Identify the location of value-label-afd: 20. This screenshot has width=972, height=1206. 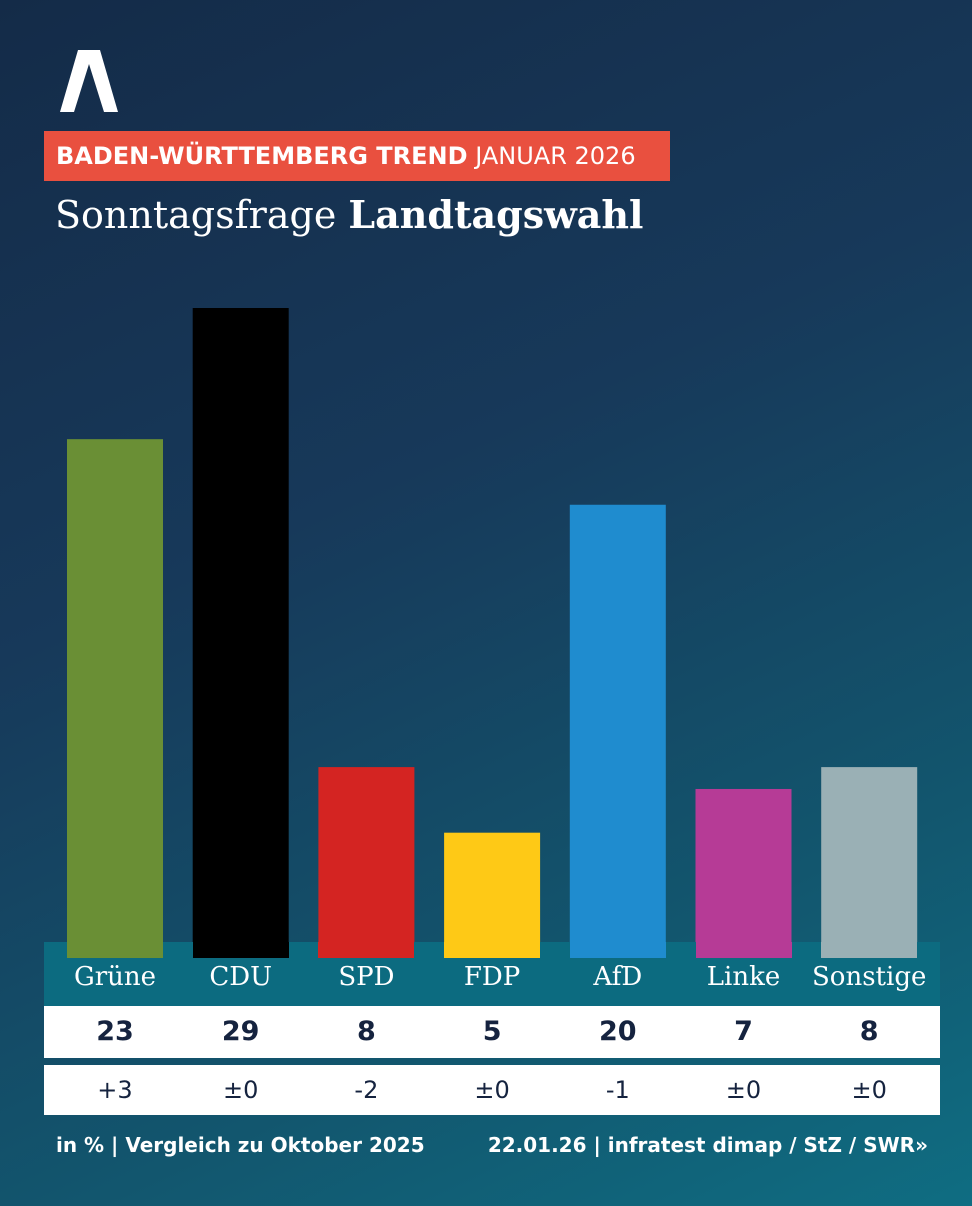
(618, 1031).